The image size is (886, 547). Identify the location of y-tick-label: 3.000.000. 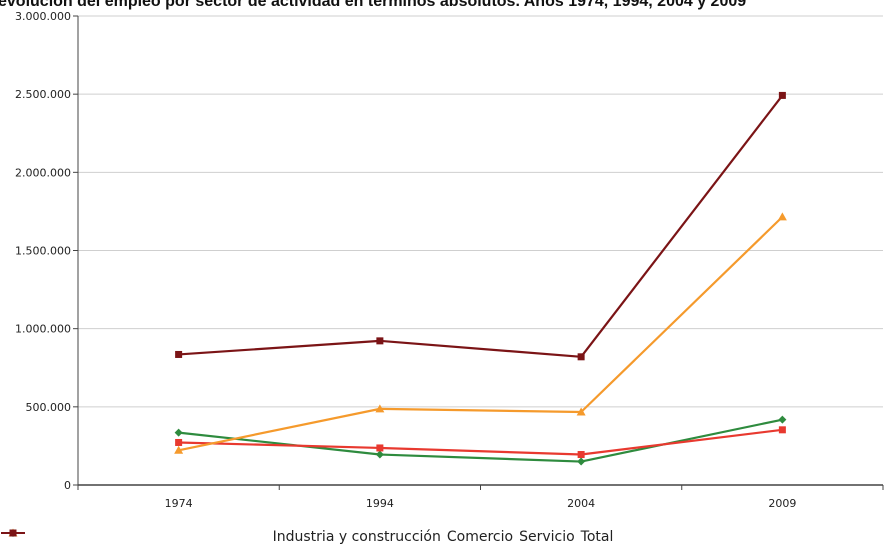
(43, 16).